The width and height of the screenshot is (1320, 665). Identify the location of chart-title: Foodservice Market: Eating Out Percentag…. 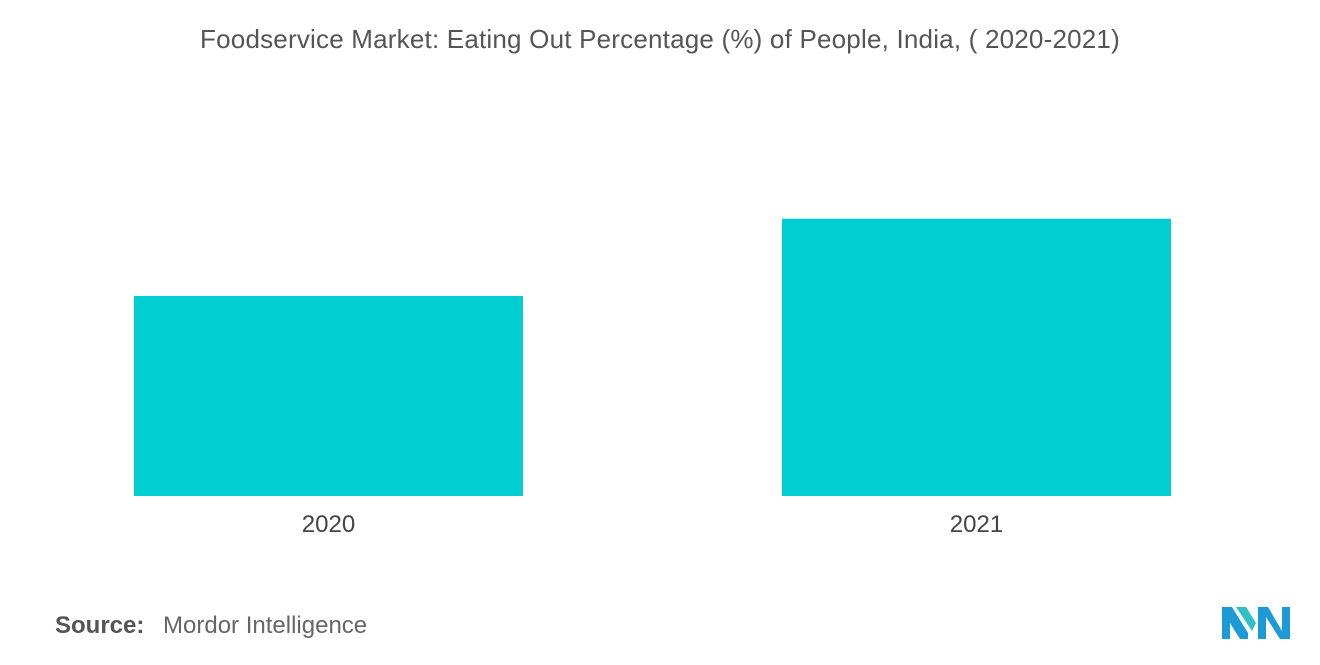
(660, 39).